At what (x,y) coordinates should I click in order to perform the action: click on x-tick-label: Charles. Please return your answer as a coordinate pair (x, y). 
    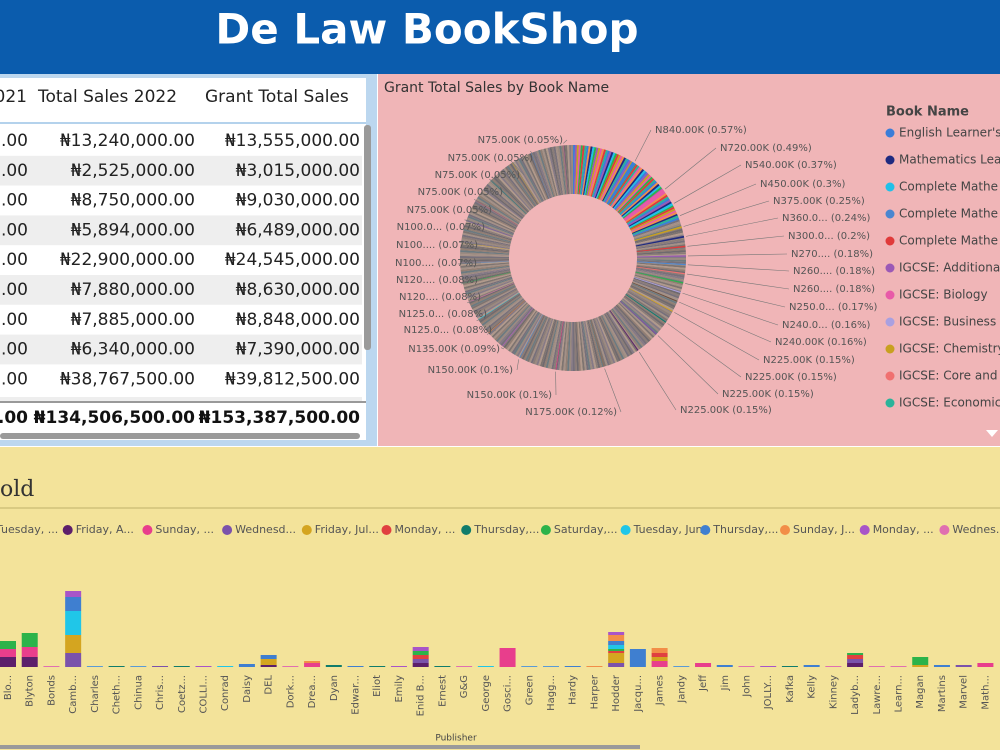
    Looking at the image, I should click on (95, 694).